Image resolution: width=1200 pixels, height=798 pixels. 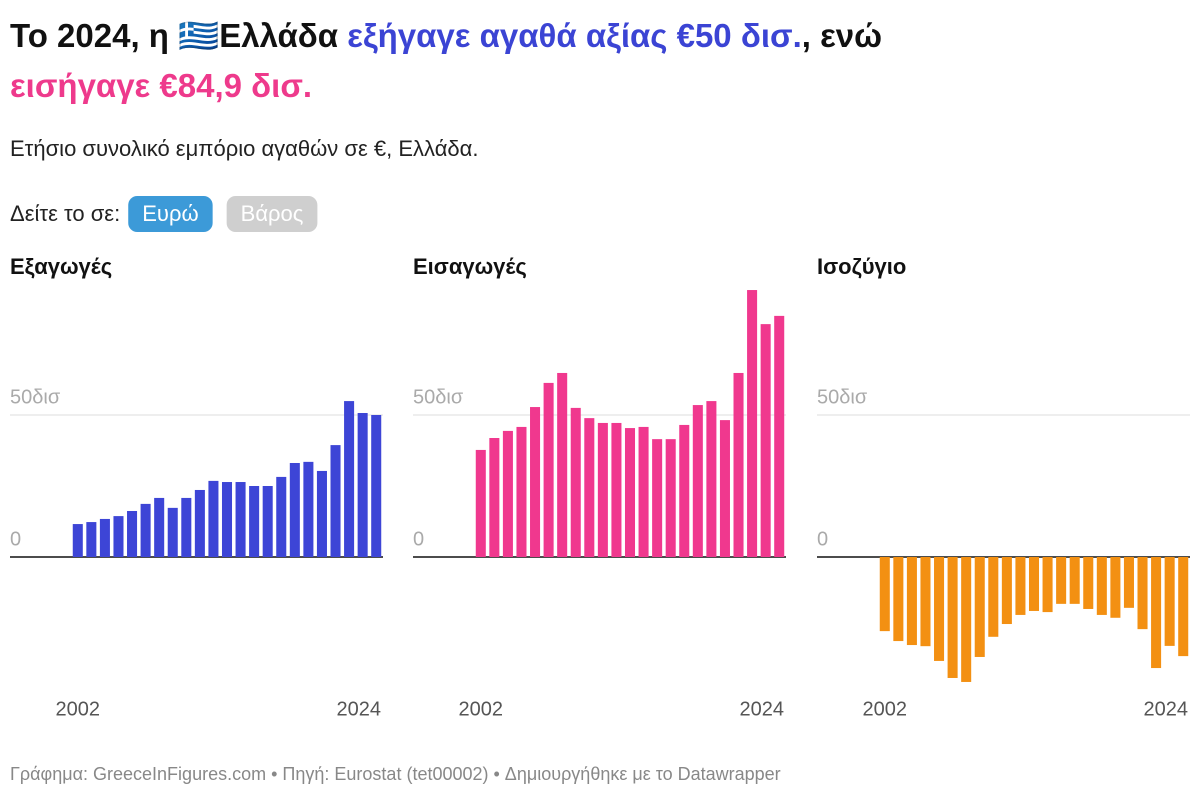 I want to click on button-label: Βάρος, so click(x=272, y=213).